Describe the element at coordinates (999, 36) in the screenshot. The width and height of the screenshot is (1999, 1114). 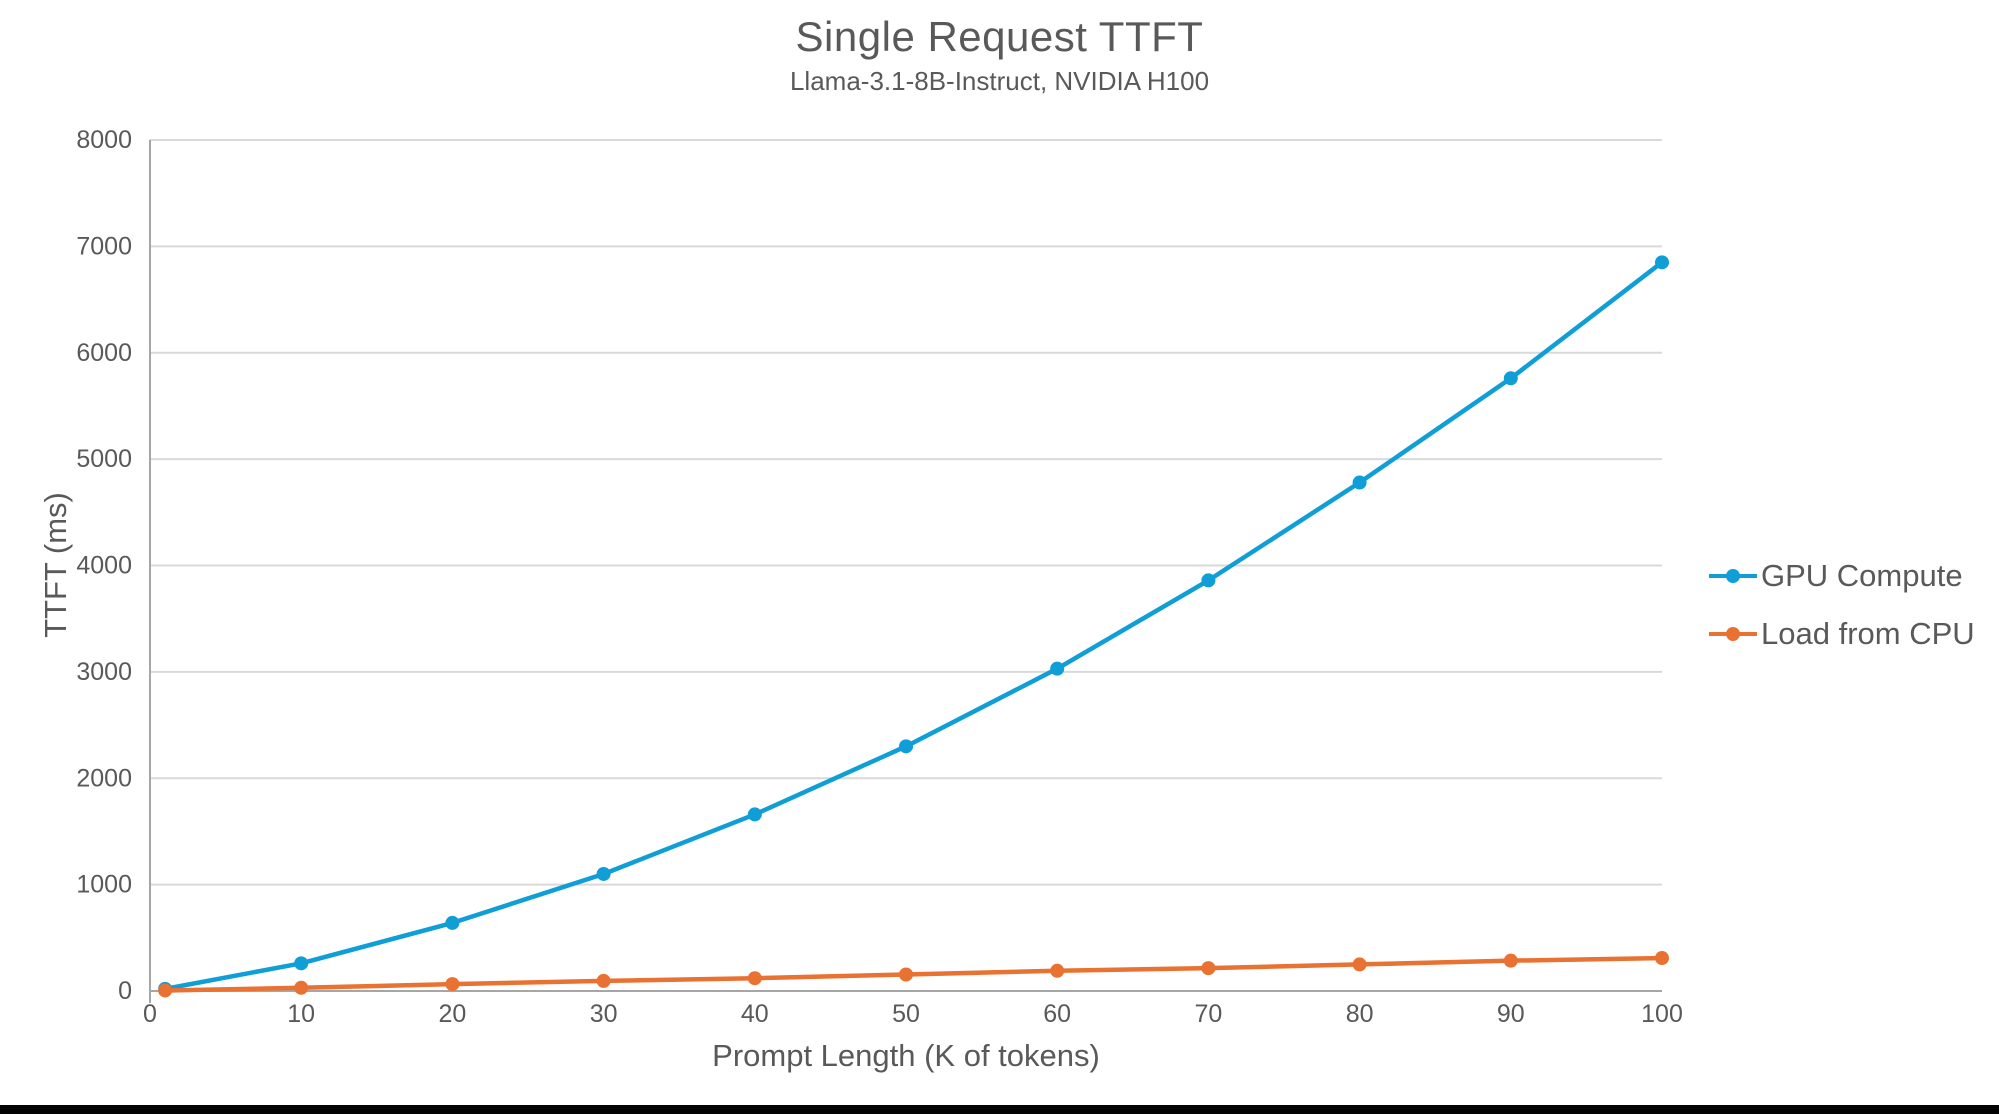
I see `chart-title: Single Request TTFT` at that location.